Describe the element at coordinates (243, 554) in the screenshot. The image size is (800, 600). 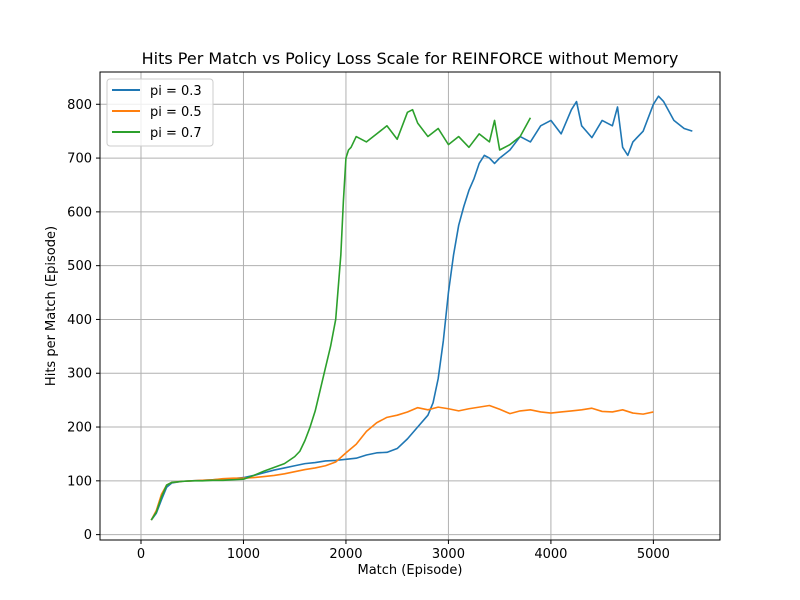
I see `x-tick-label: 1000` at that location.